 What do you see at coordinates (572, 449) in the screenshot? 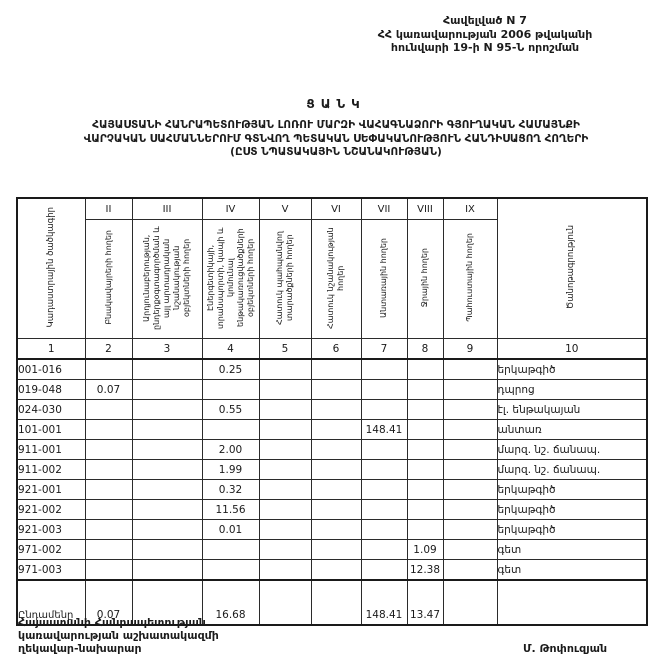
I see `note-cell: մարզ. նշ. ճանապ.` at bounding box center [572, 449].